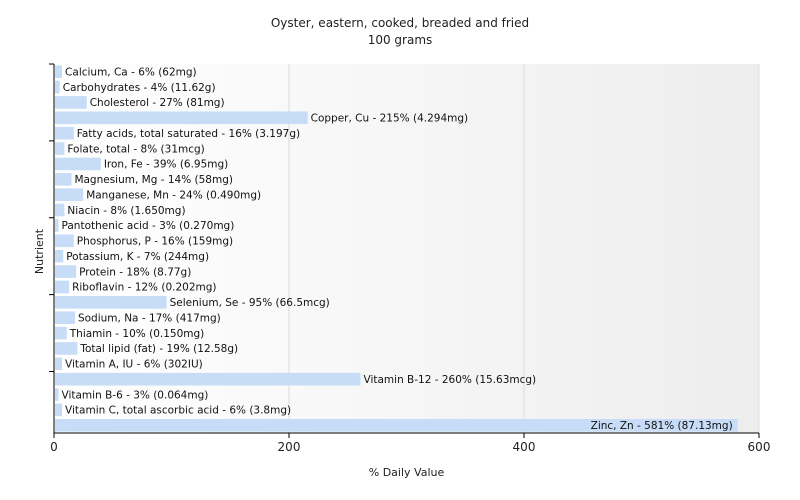 The image size is (800, 500). What do you see at coordinates (144, 288) in the screenshot?
I see `bar-label: Riboflavin - 12% (0.202mg)` at bounding box center [144, 288].